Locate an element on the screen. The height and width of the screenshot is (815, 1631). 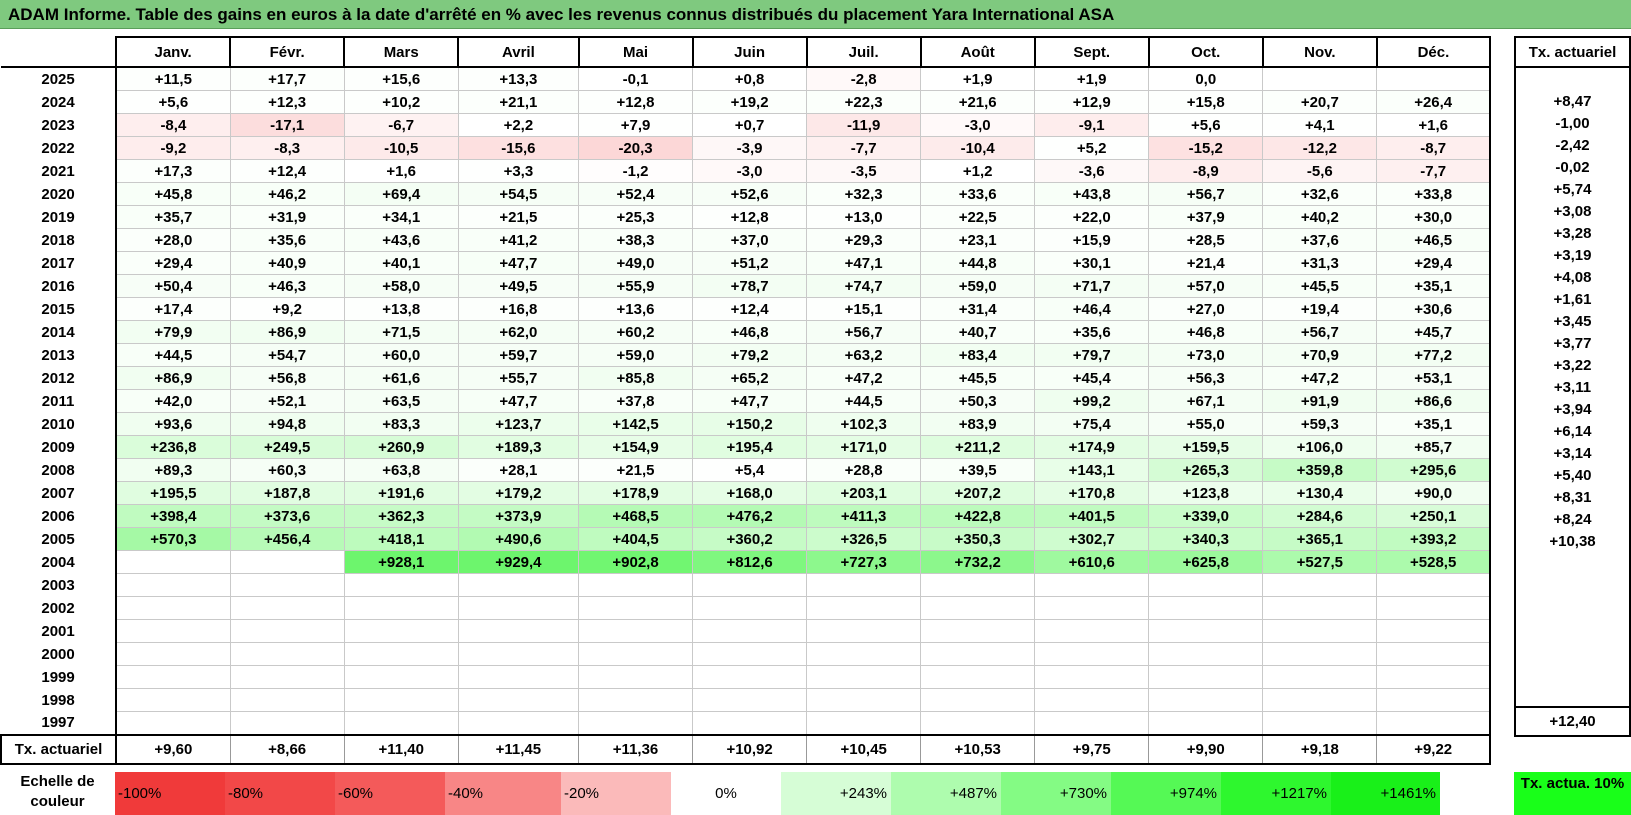
gain-cell: +13,0 is located at coordinates (864, 217).